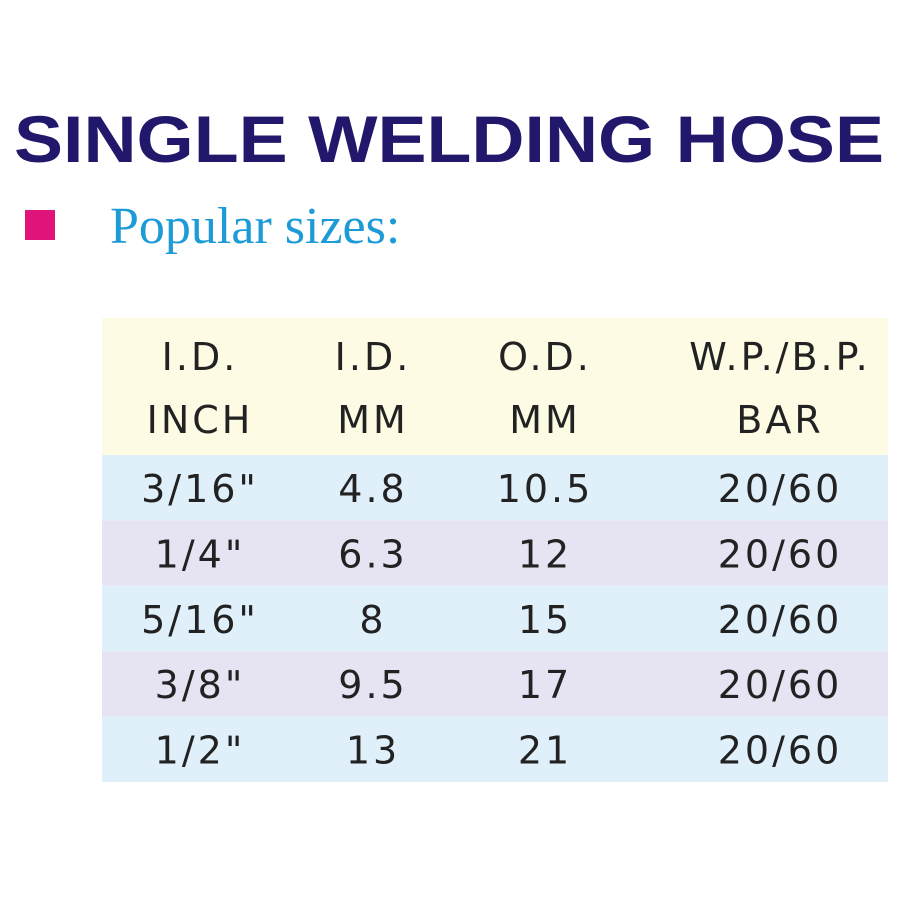  Describe the element at coordinates (545, 751) in the screenshot. I see `table-cell: 21` at that location.